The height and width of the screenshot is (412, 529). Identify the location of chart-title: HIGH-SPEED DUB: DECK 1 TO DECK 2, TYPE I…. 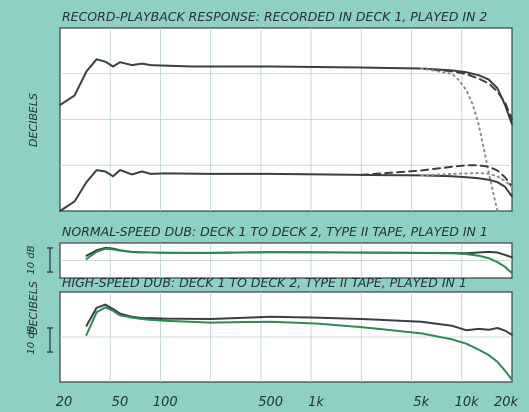
(264, 282).